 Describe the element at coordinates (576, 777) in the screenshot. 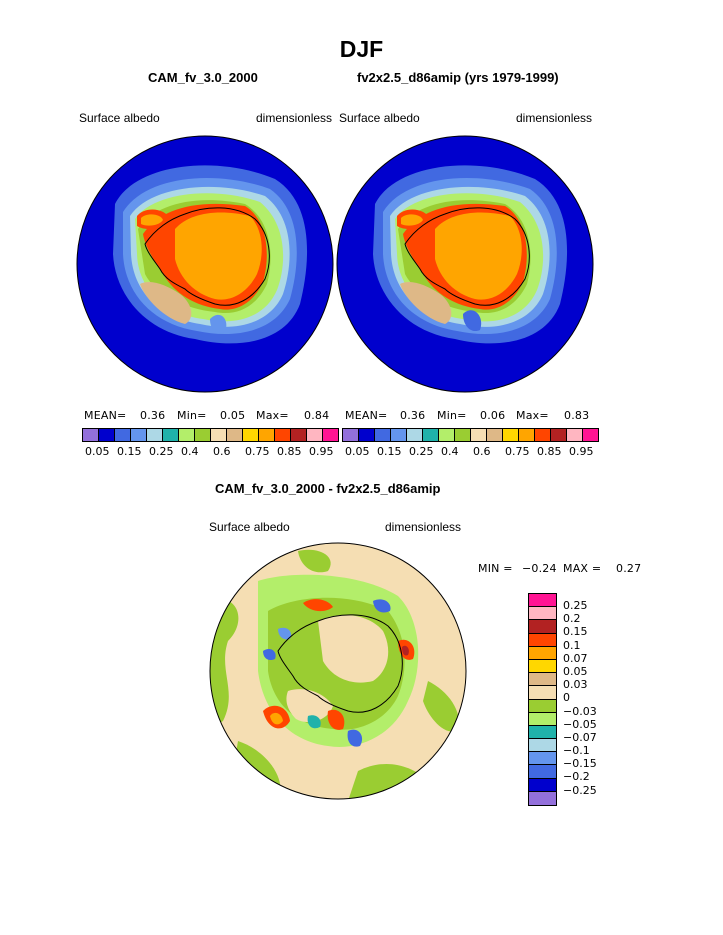

I see `diff-colorbar-tick-label: −0.2` at that location.